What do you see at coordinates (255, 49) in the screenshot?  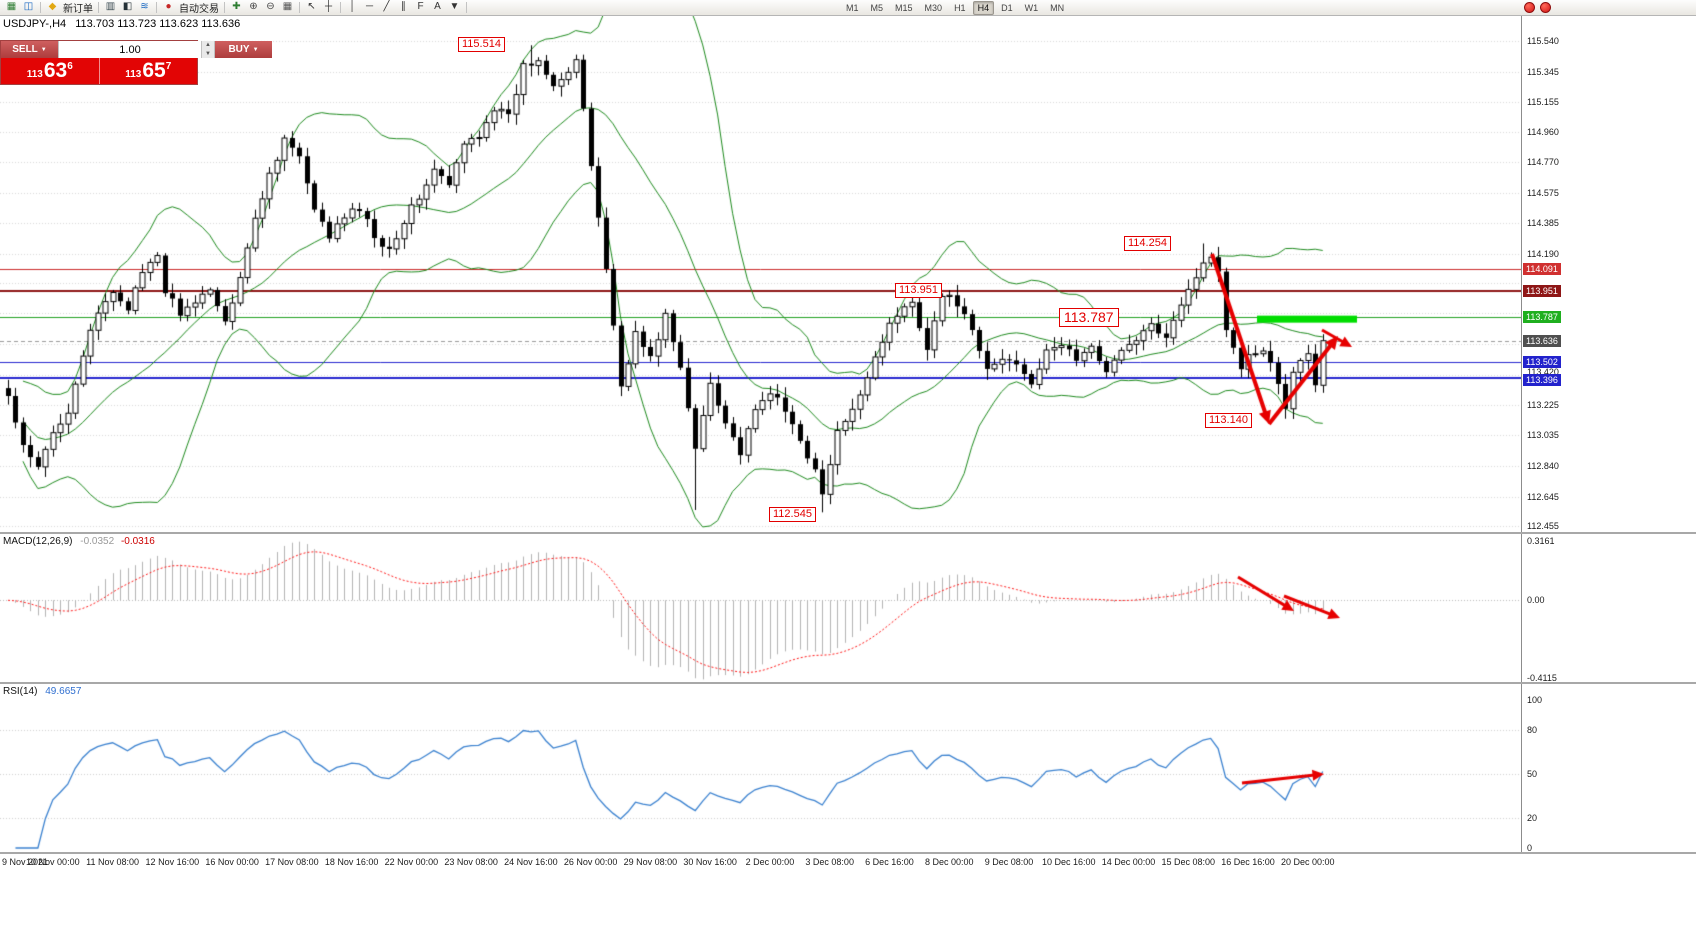 I see `chevron-down-icon: ▼` at bounding box center [255, 49].